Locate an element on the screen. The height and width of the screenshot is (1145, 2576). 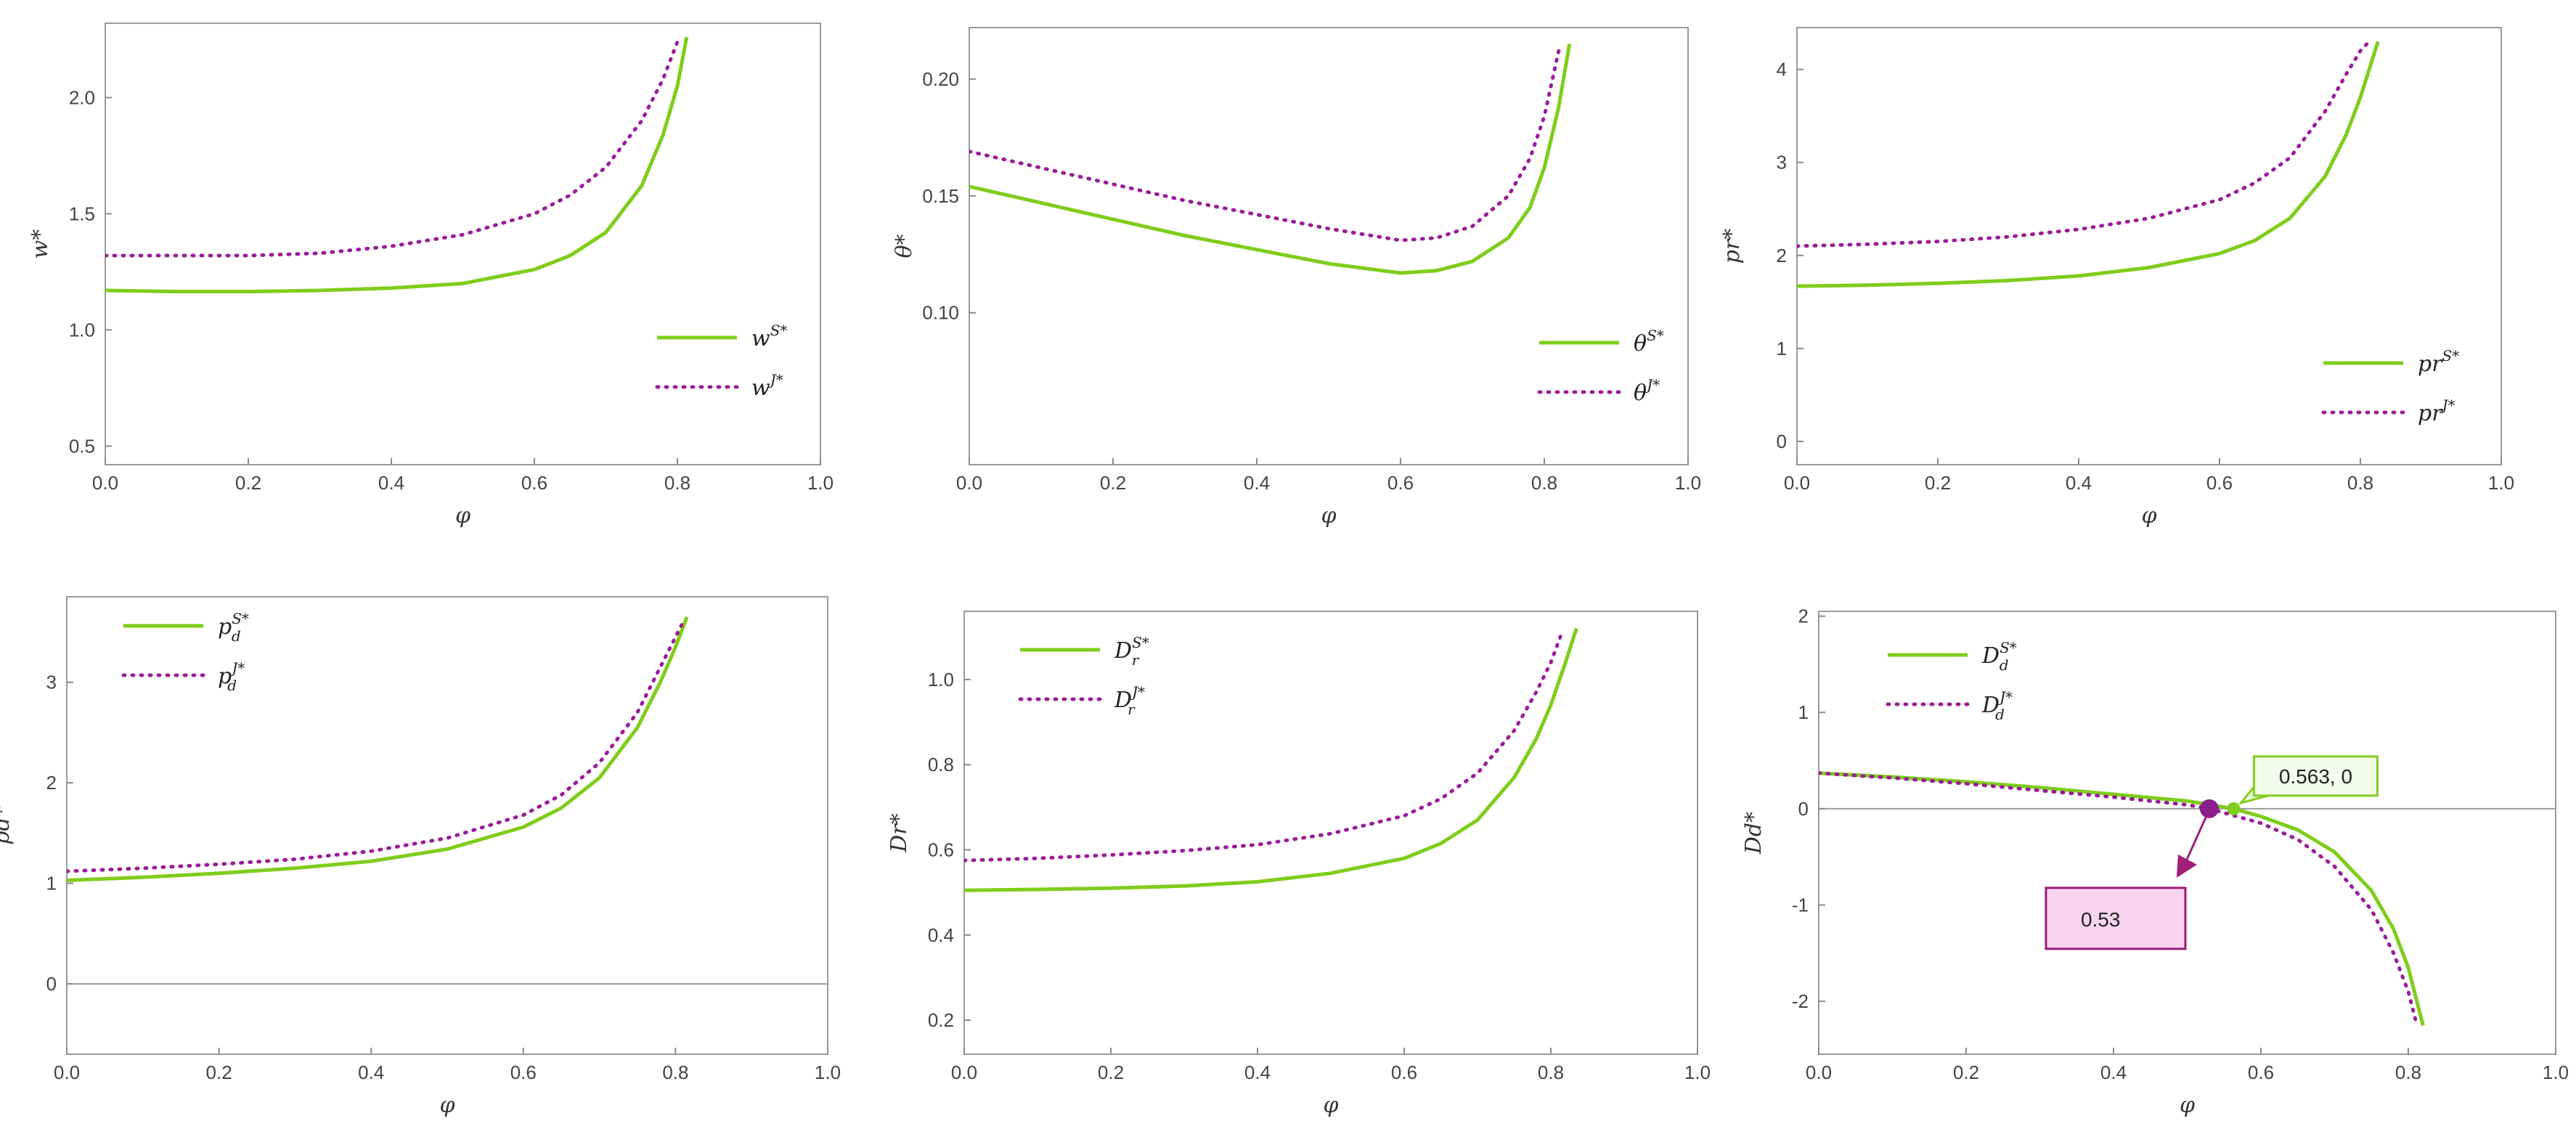
callout-arrow-shaft is located at coordinates (2195, 841).